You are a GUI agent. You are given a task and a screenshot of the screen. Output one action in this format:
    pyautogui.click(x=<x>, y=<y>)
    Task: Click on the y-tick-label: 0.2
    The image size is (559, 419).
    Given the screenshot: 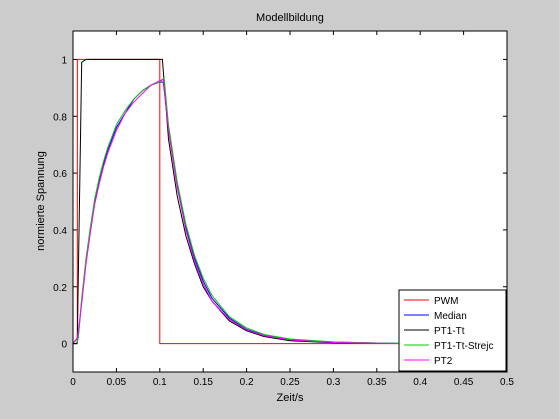 What is the action you would take?
    pyautogui.click(x=60, y=288)
    